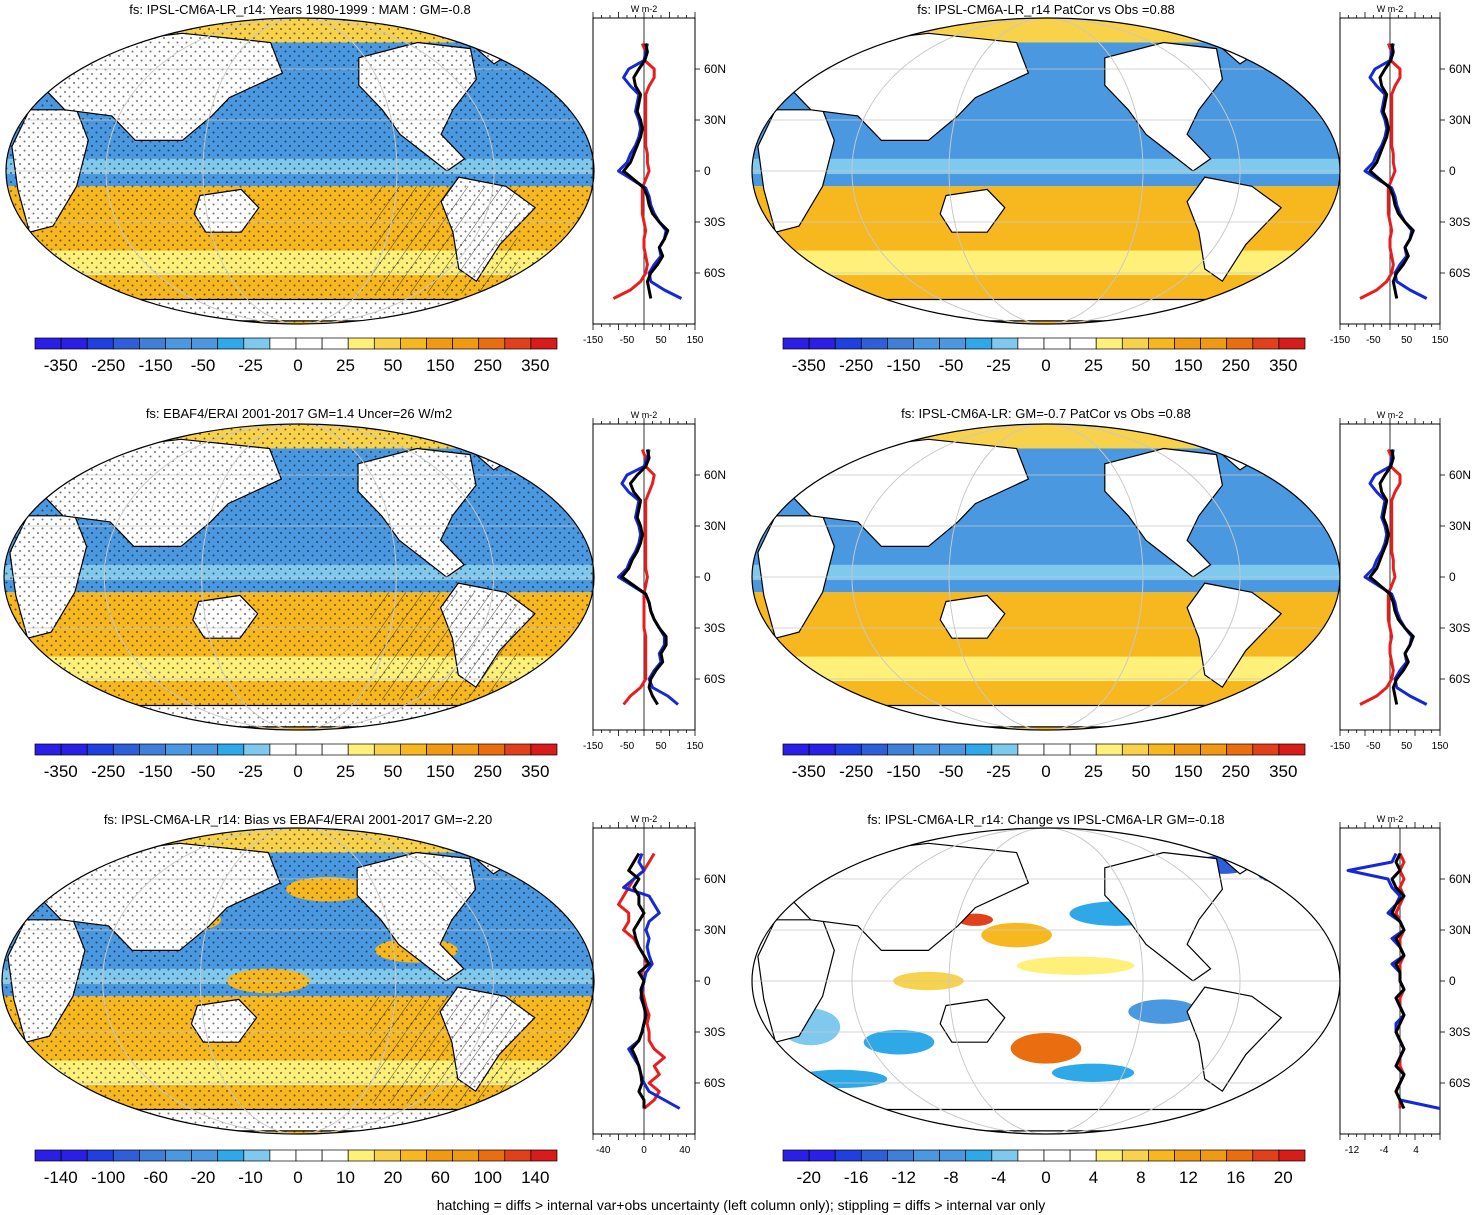  What do you see at coordinates (1235, 1177) in the screenshot?
I see `colorbar-label: 16` at bounding box center [1235, 1177].